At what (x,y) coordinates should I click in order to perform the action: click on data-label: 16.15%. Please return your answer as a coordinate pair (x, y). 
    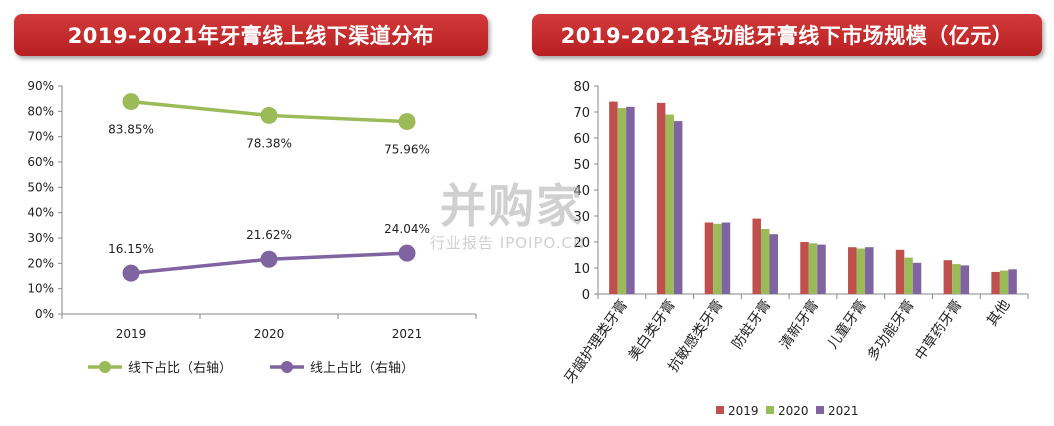
    Looking at the image, I should click on (131, 249).